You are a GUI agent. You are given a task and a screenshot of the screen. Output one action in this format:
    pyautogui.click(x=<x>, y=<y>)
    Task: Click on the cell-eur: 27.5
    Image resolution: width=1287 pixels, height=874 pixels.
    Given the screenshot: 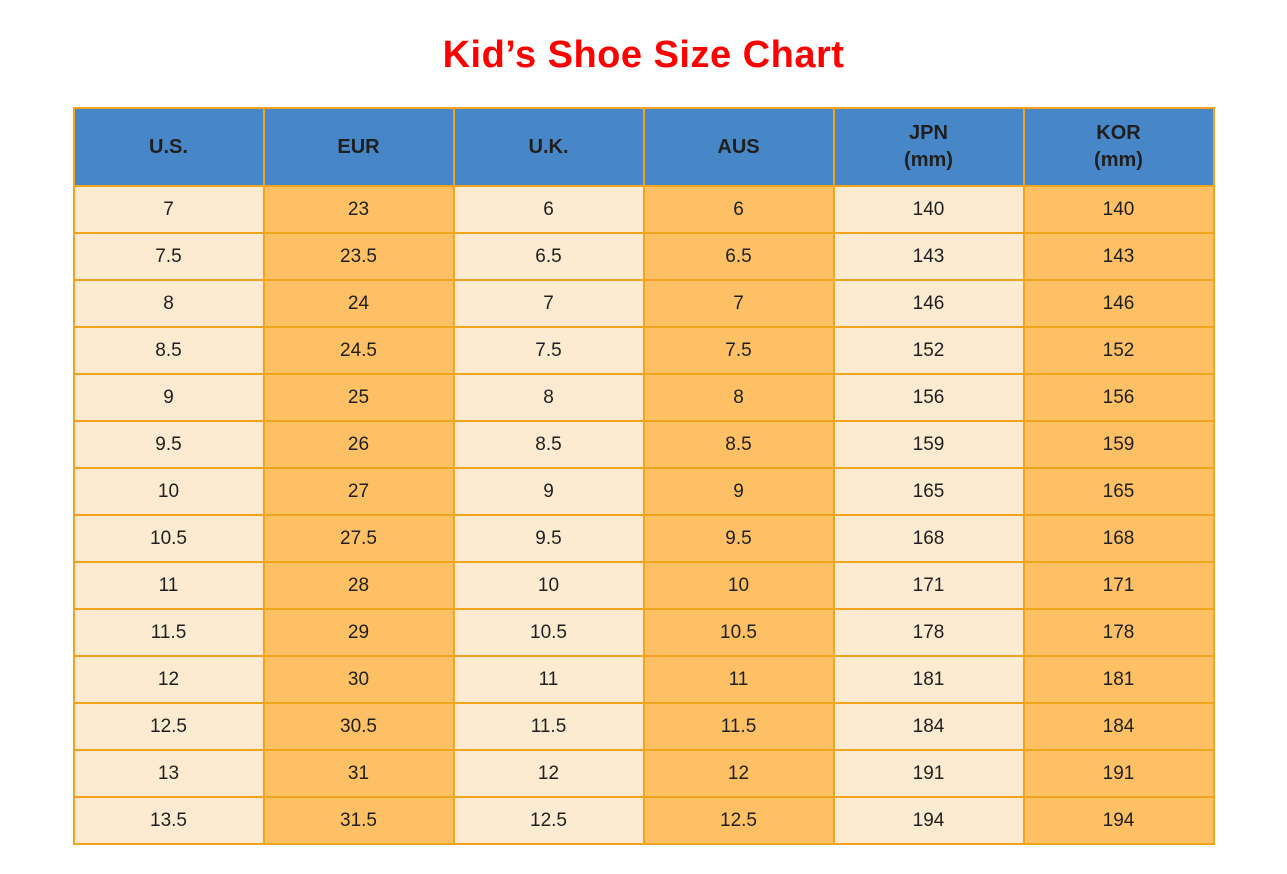 What is the action you would take?
    pyautogui.click(x=358, y=538)
    